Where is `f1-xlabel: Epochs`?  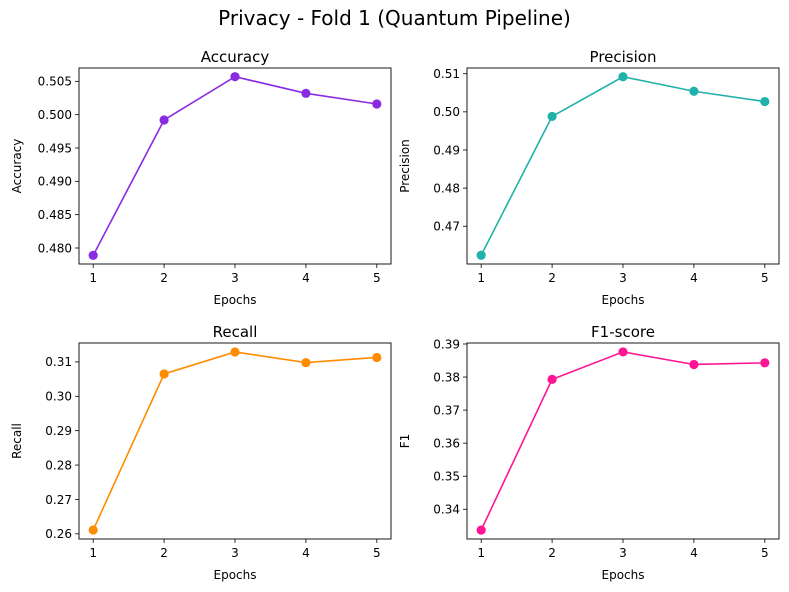
f1-xlabel: Epochs is located at coordinates (623, 575).